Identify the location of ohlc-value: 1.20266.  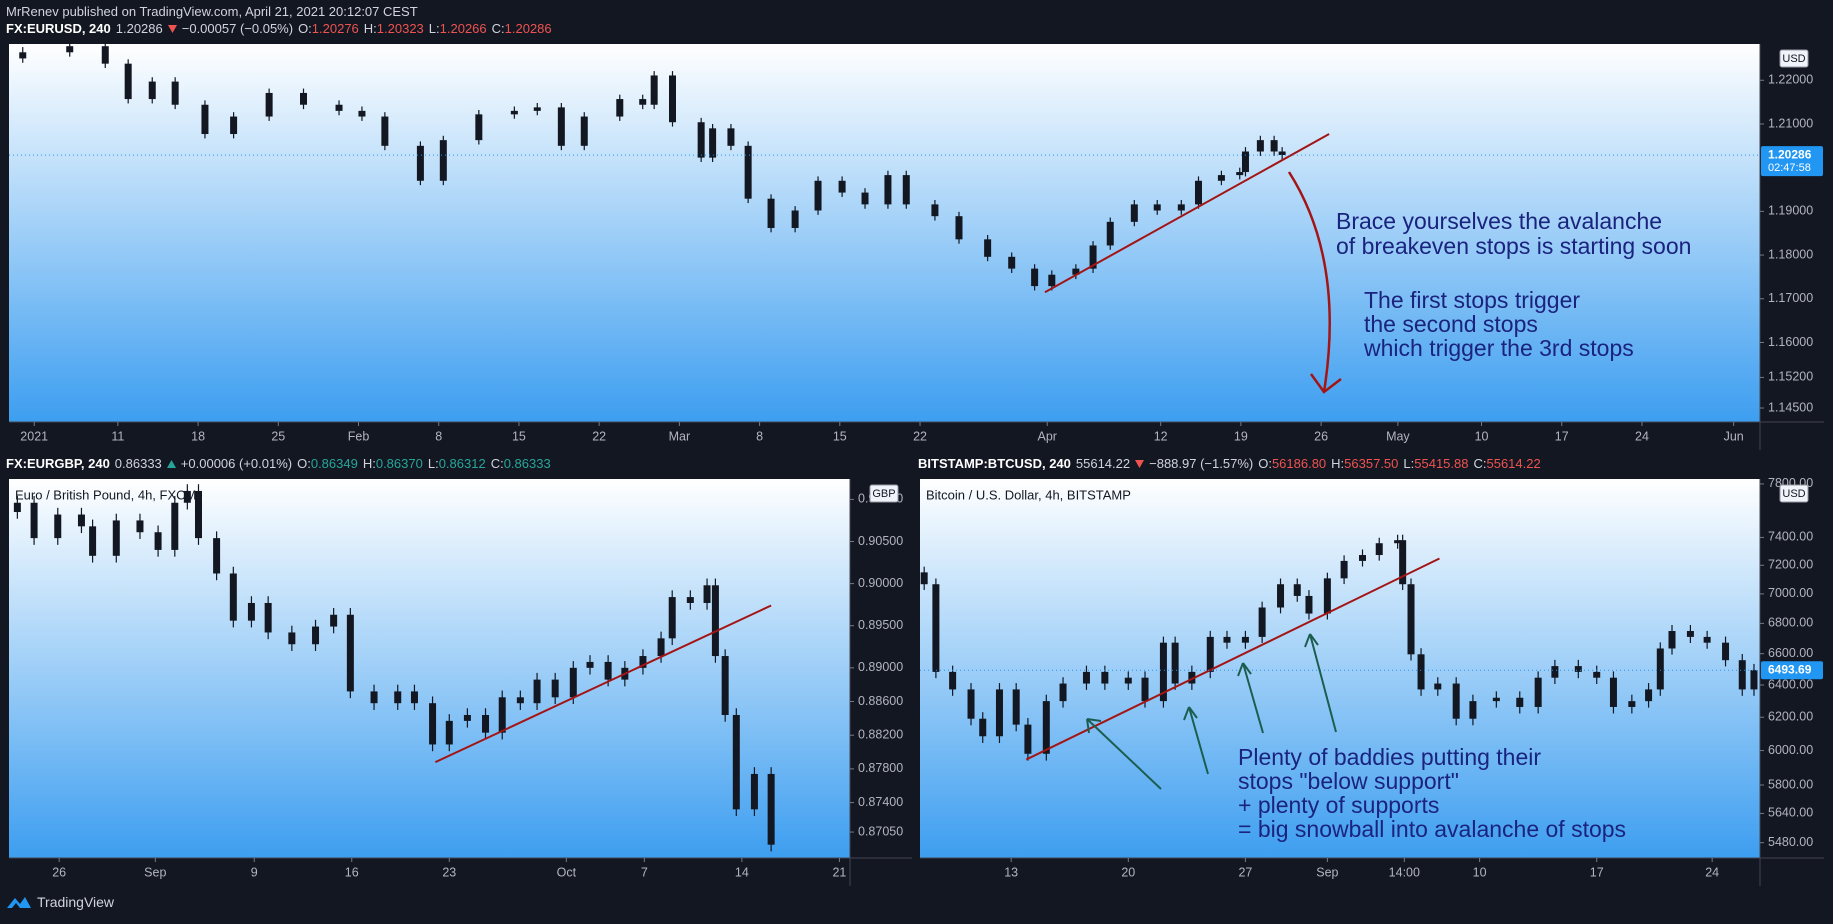
(463, 28).